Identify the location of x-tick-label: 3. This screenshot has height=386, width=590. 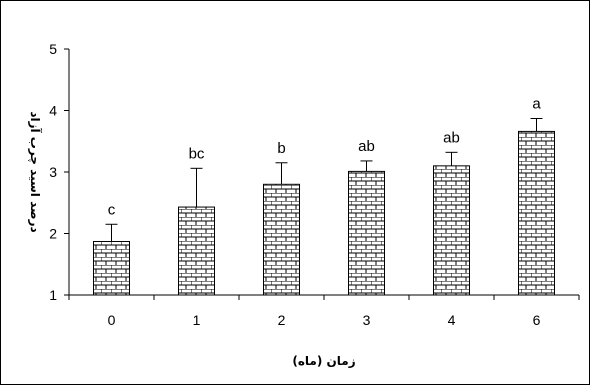
(367, 320).